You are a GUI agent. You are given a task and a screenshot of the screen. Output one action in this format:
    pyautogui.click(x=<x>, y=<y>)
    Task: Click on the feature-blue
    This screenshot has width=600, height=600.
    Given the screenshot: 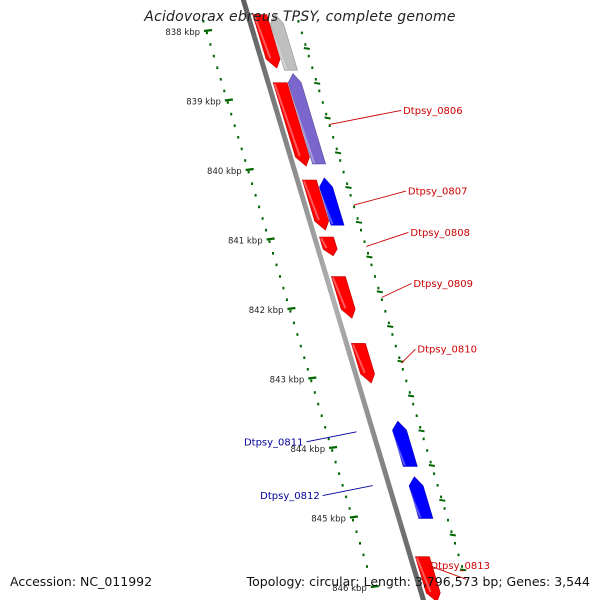 What is the action you would take?
    pyautogui.click(x=332, y=201)
    